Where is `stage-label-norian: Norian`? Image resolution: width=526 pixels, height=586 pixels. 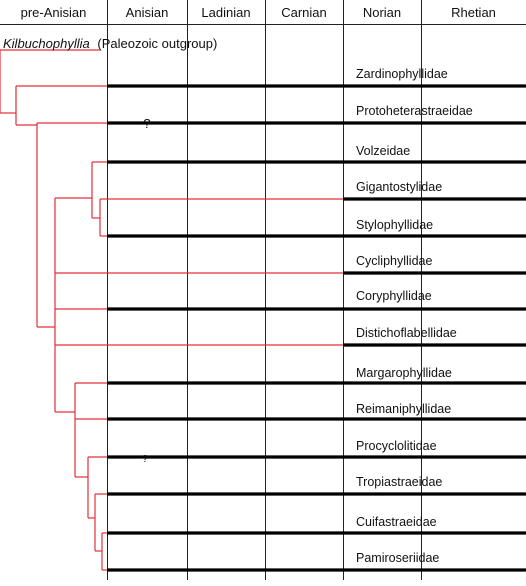
stage-label-norian: Norian is located at coordinates (382, 12).